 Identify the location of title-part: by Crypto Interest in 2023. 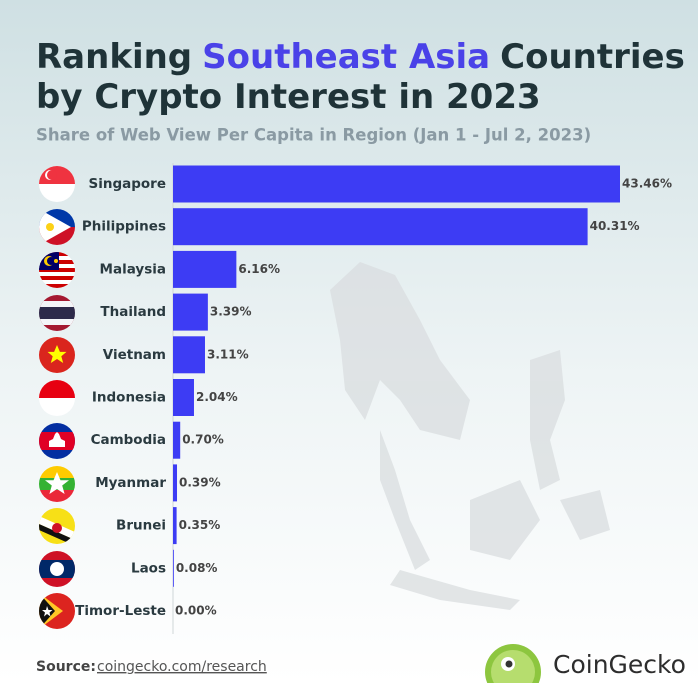
(288, 97).